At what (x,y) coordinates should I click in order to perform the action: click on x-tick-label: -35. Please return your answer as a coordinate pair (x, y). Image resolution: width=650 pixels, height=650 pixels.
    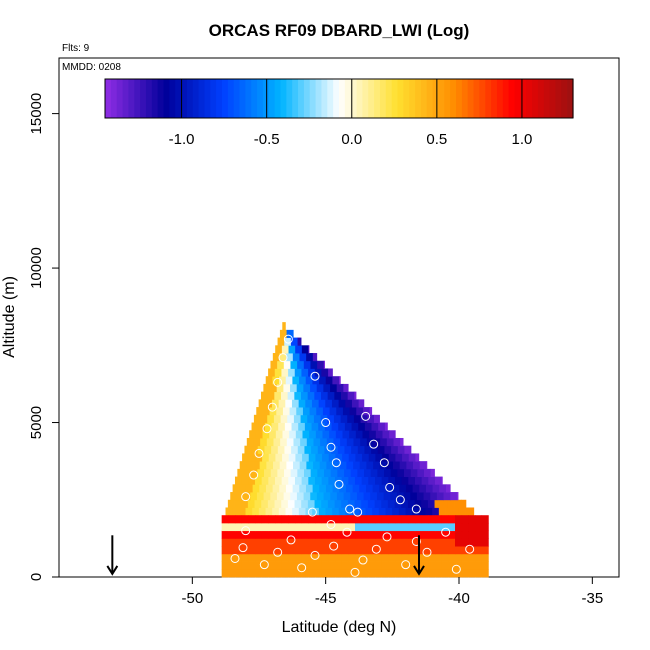
    Looking at the image, I should click on (592, 598).